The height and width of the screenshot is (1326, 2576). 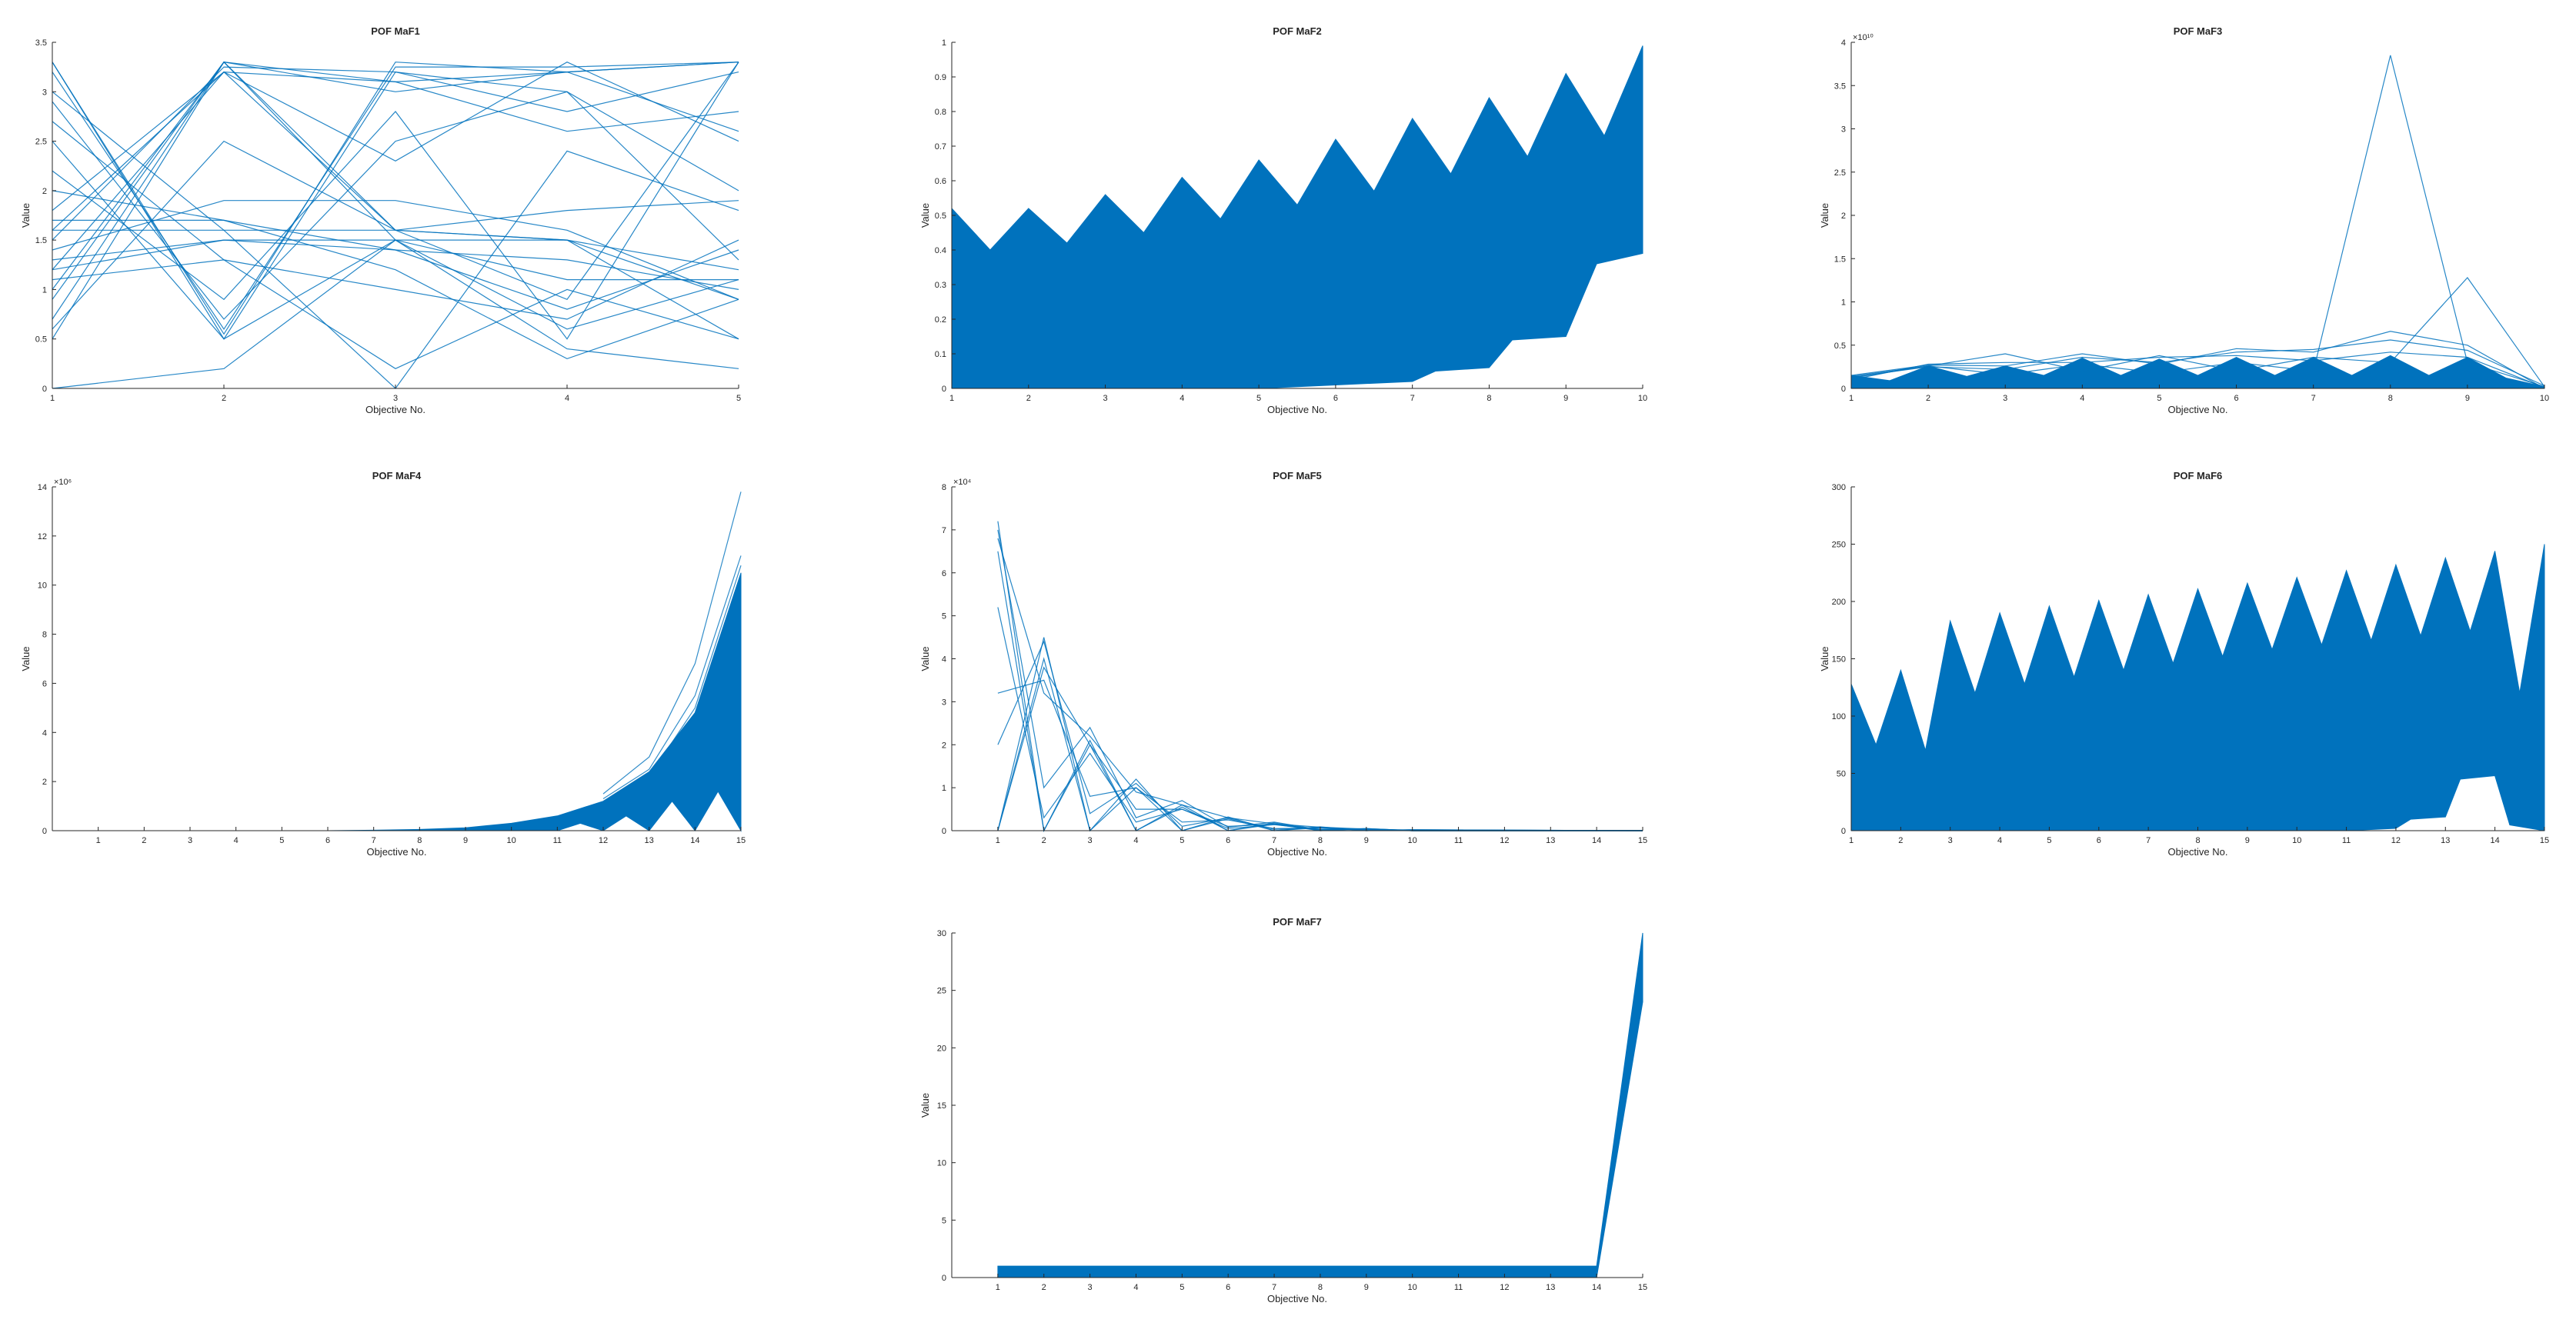 What do you see at coordinates (941, 147) in the screenshot?
I see `y-tick-label: 0.7` at bounding box center [941, 147].